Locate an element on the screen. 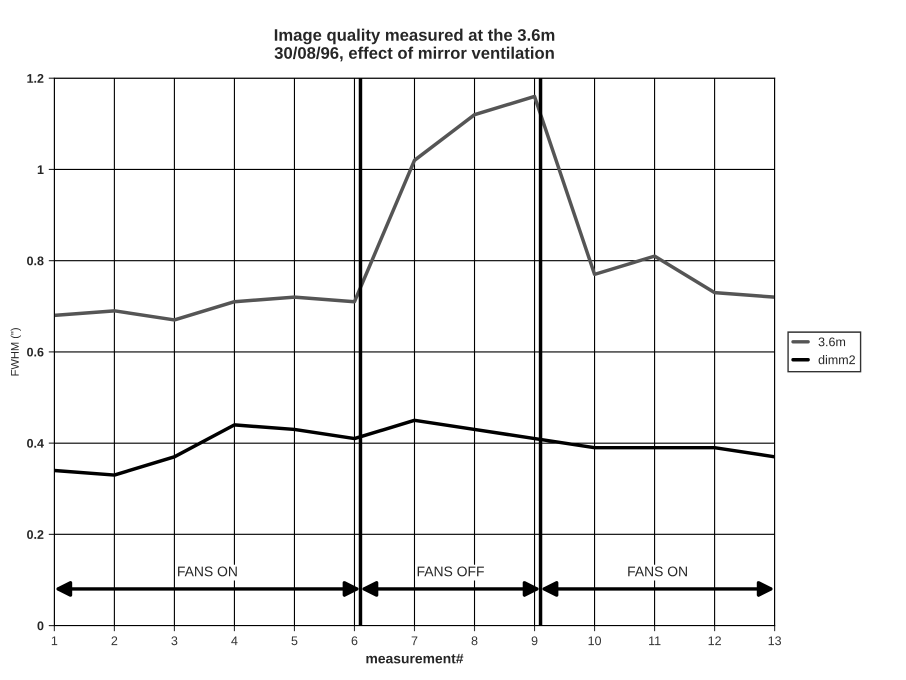 This screenshot has height=680, width=906. annotation: FANS OFF is located at coordinates (451, 571).